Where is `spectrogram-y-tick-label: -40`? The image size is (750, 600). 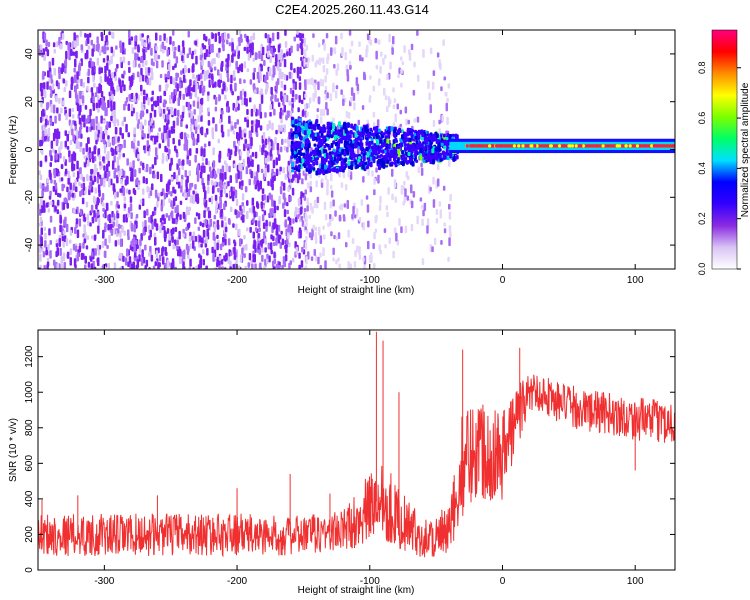
spectrogram-y-tick-label: -40 is located at coordinates (29, 244).